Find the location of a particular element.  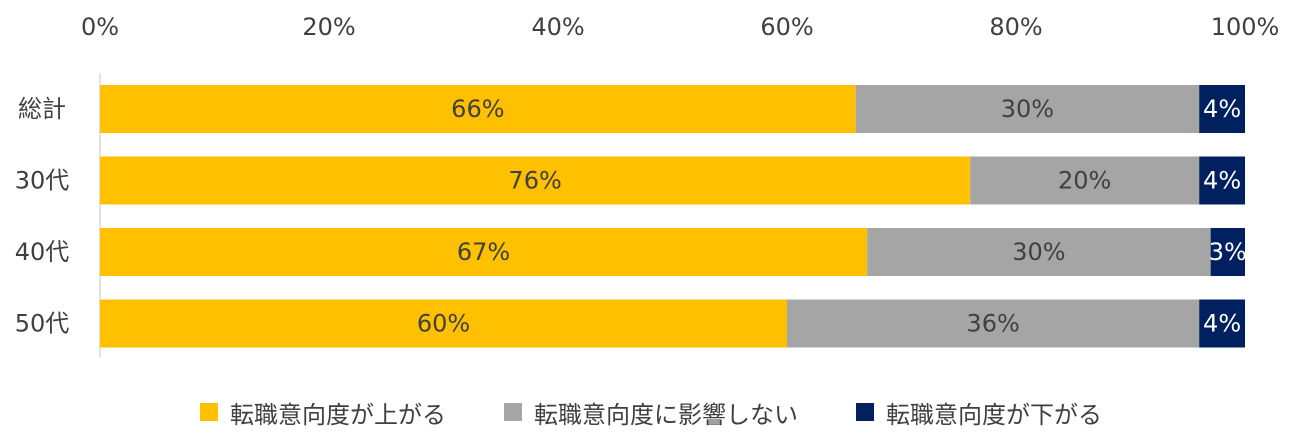

legend-item-increase: 転職意向度が上がる is located at coordinates (323, 412).